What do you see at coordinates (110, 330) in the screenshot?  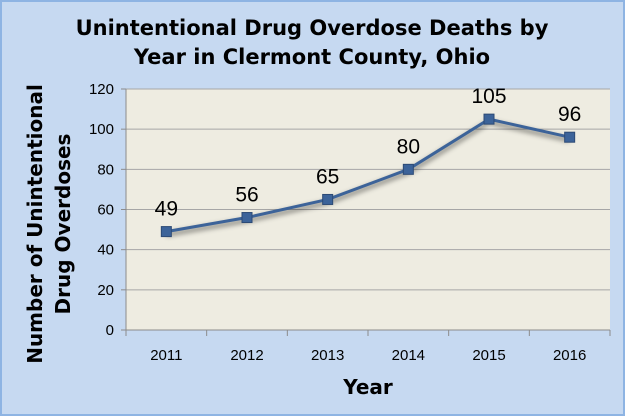 I see `y-tick-label: 0` at bounding box center [110, 330].